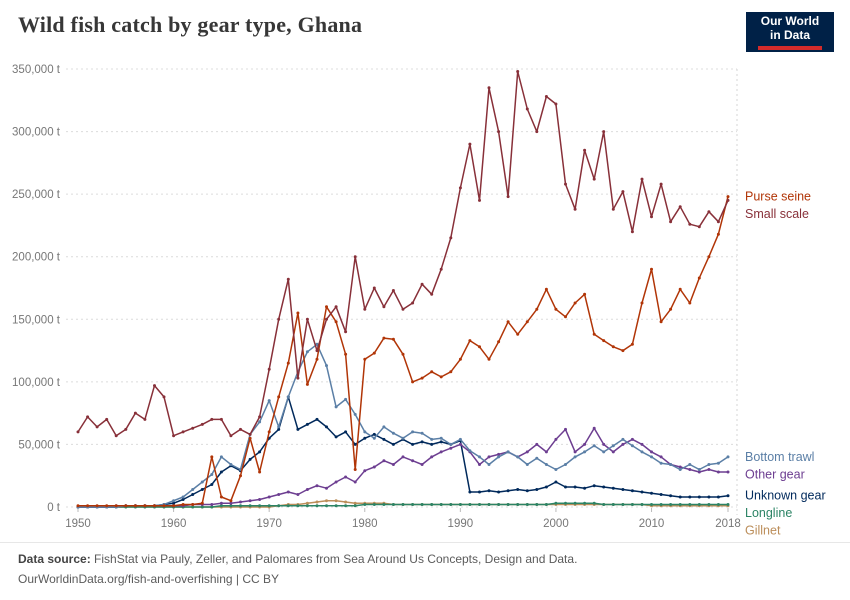  What do you see at coordinates (775, 474) in the screenshot?
I see `series-label-other-gear: Other gear` at bounding box center [775, 474].